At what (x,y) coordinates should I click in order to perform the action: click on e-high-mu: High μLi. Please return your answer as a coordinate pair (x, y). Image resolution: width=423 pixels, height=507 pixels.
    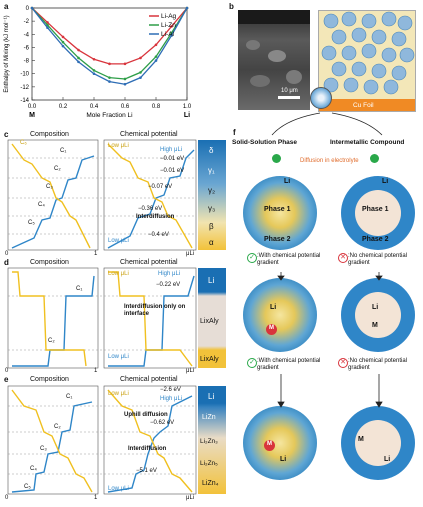
    Looking at the image, I should click on (171, 399).